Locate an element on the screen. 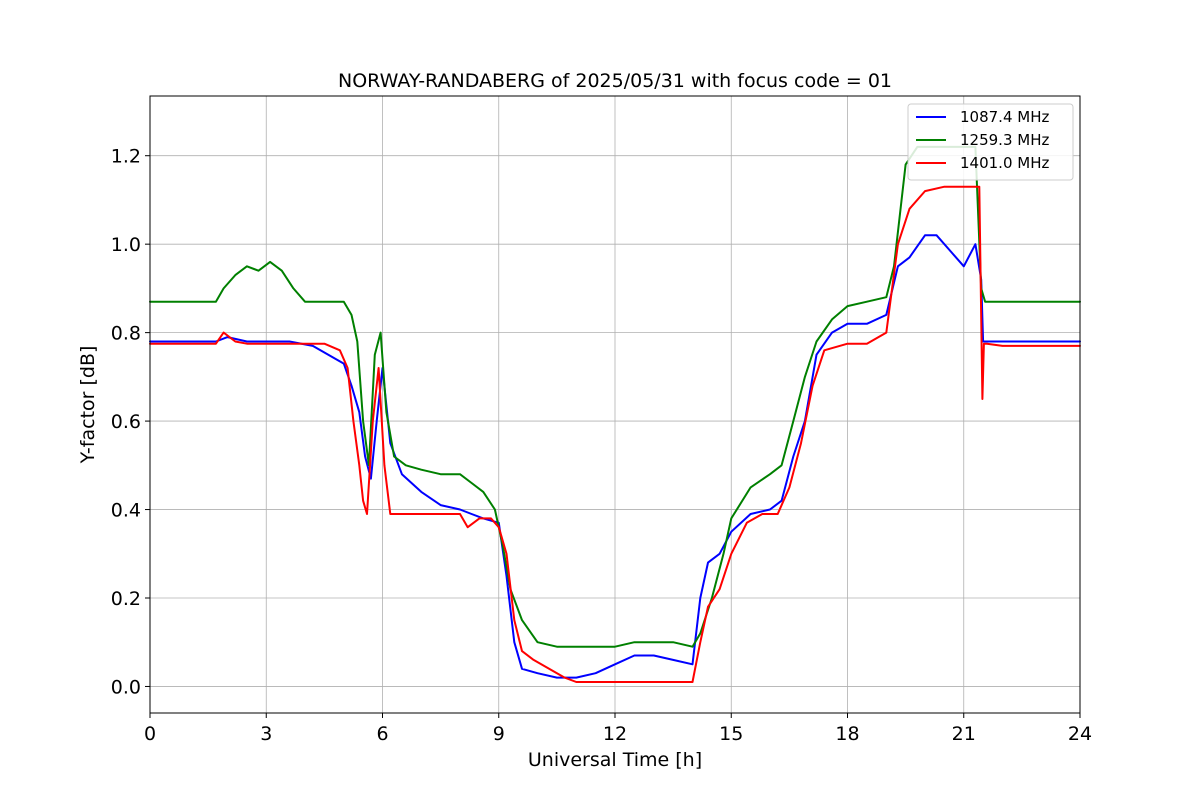  y-tick-label: 1.2 is located at coordinates (126, 157).